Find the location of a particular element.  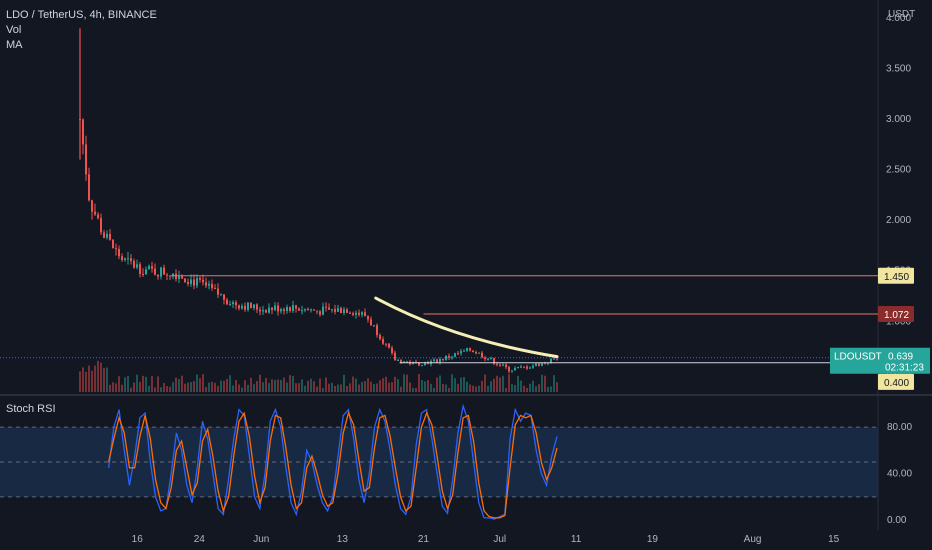

last-price-box is located at coordinates (880, 360).